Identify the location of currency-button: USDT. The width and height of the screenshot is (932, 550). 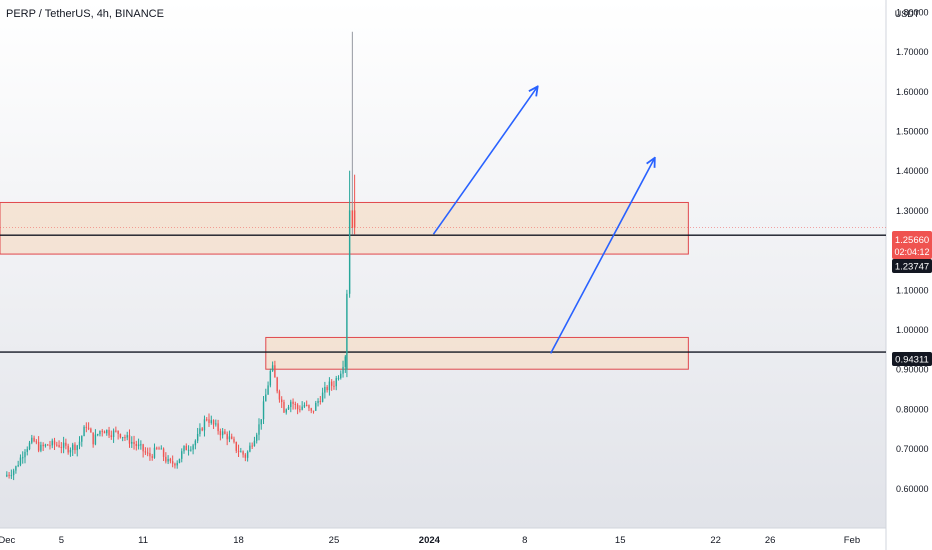
(907, 14).